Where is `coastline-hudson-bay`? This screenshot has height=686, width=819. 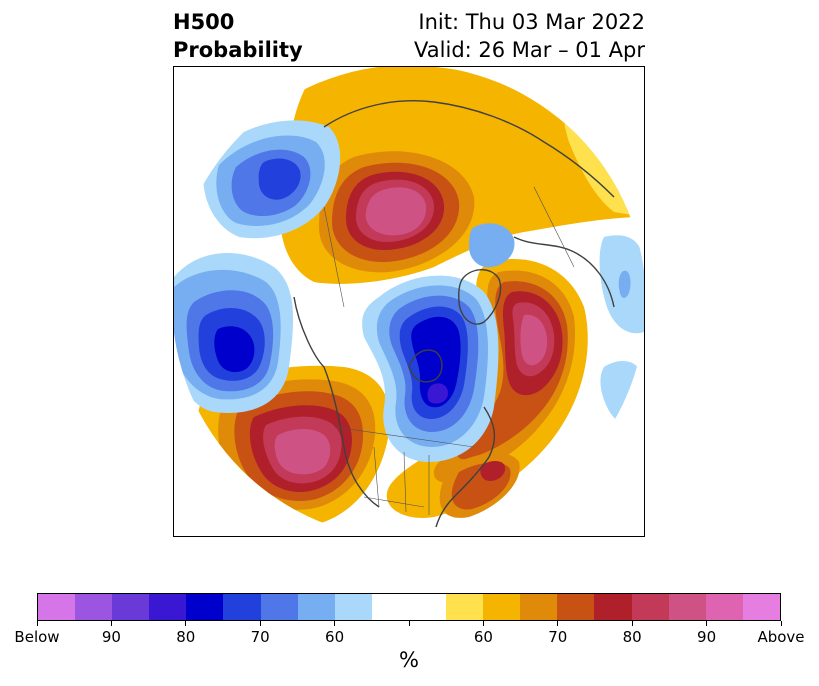 coastline-hudson-bay is located at coordinates (425, 366).